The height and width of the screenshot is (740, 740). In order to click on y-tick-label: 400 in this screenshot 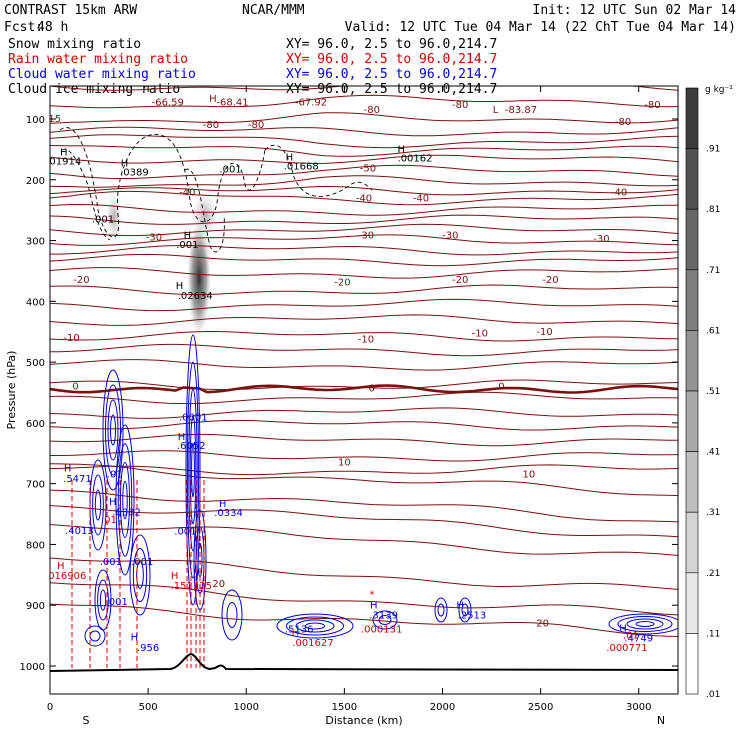, I will do `click(35, 302)`.